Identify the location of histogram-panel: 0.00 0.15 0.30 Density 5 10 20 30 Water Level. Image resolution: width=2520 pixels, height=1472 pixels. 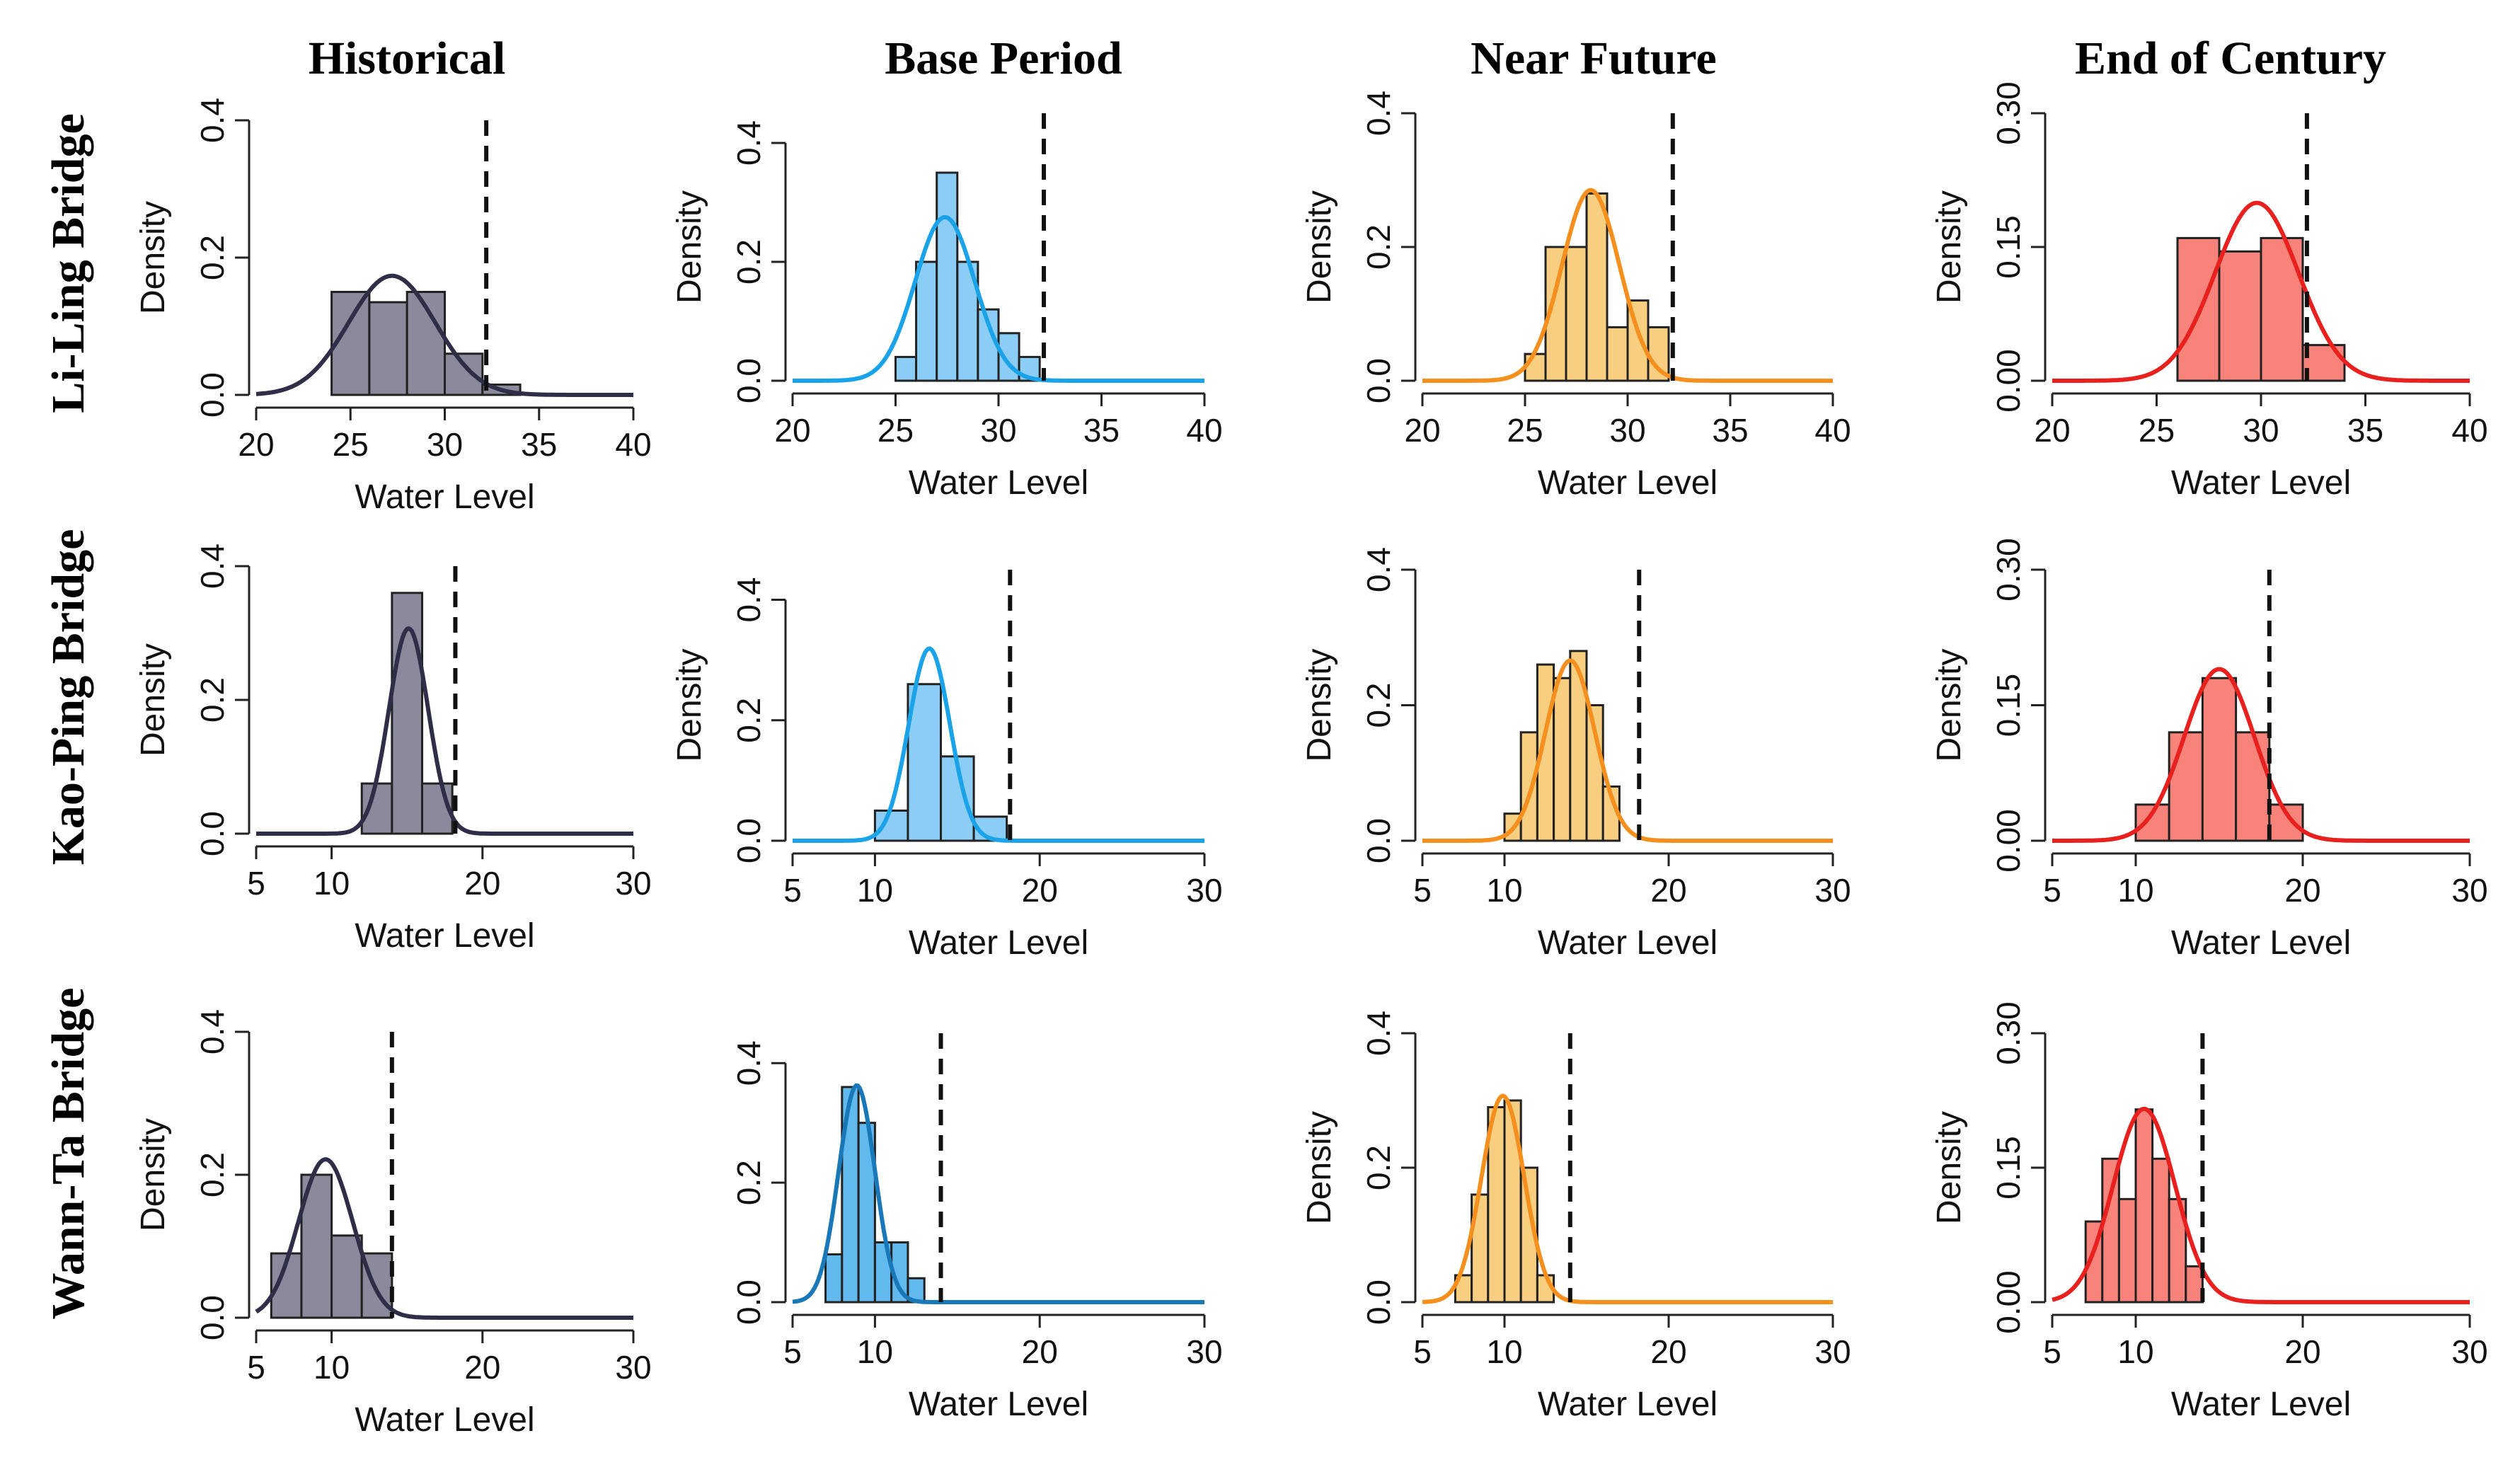
(2209, 1212).